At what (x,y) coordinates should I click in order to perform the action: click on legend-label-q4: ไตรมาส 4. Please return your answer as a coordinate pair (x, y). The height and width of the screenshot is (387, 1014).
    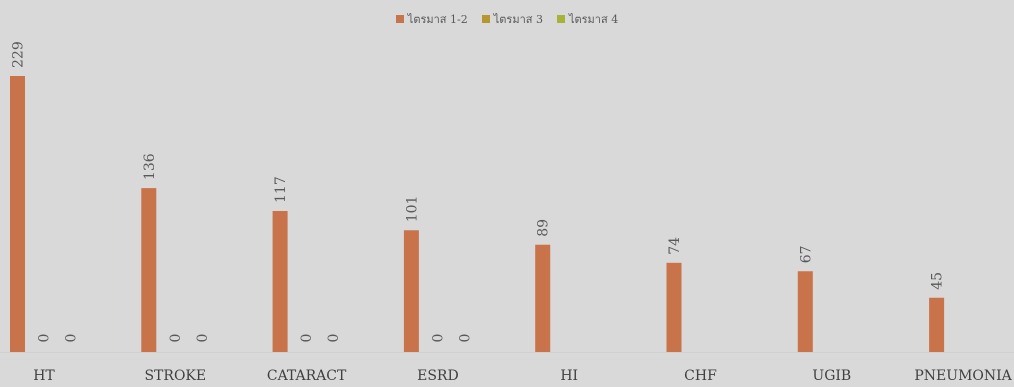
    Looking at the image, I should click on (593, 19).